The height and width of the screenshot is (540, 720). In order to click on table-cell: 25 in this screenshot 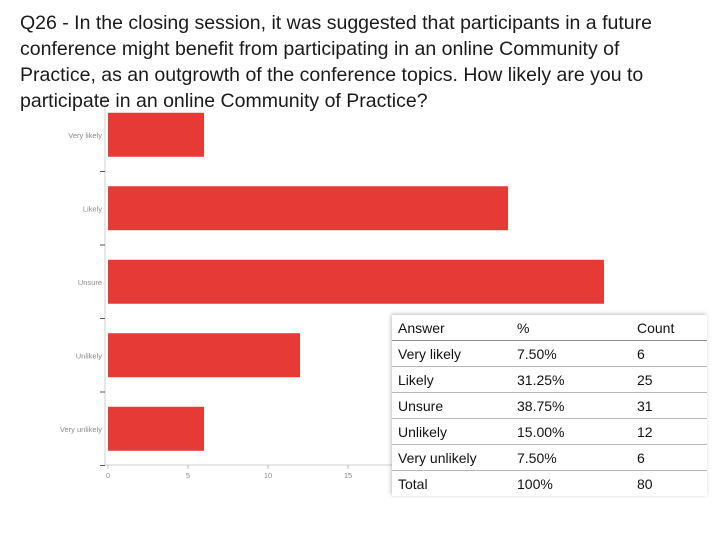, I will do `click(669, 379)`.